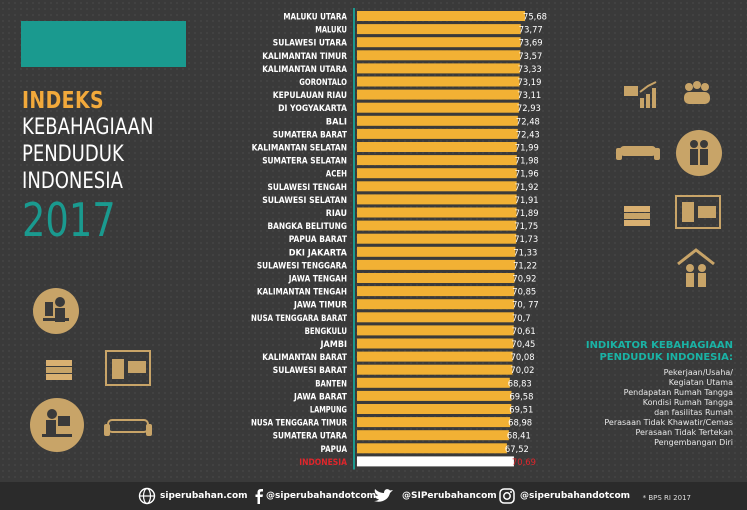 The width and height of the screenshot is (747, 510). I want to click on indicator-title-line-1: INDIKATOR KEBAHAGIAAN, so click(659, 345).